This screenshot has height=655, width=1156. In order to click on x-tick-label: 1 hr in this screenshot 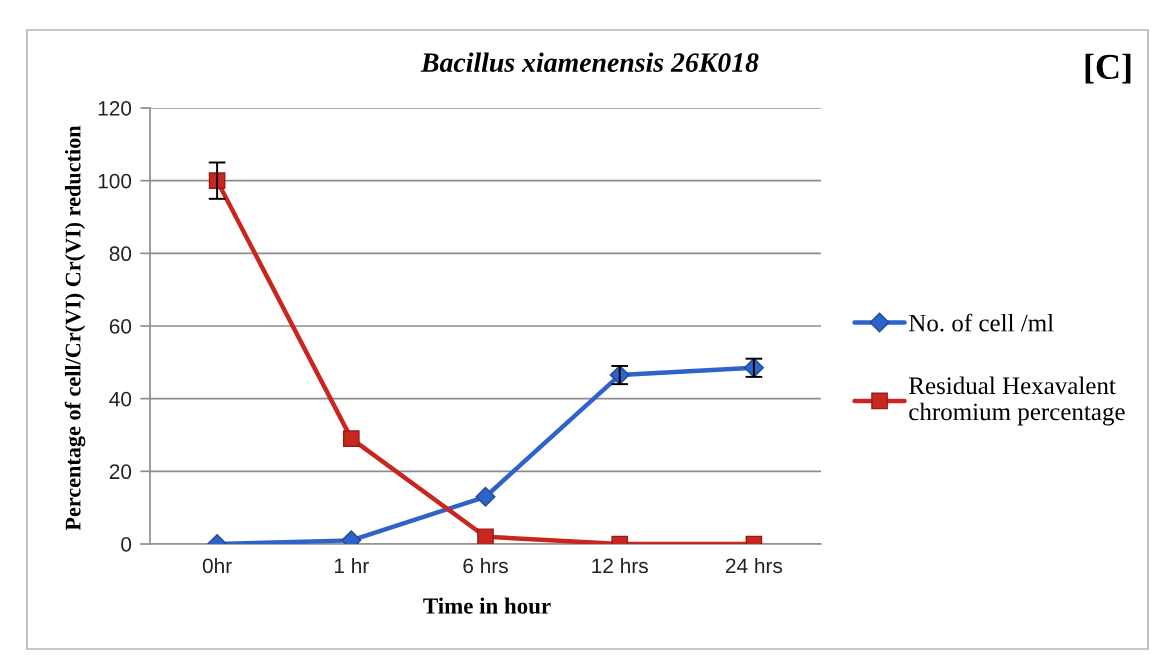, I will do `click(351, 565)`.